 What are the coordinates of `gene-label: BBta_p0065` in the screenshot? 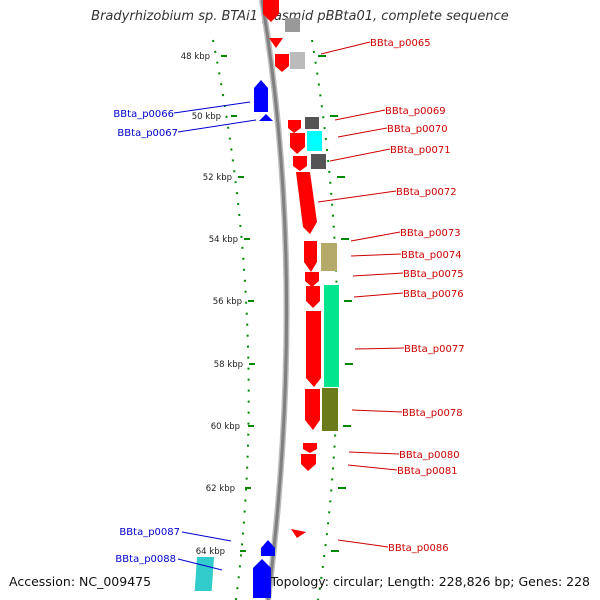 It's located at (400, 43).